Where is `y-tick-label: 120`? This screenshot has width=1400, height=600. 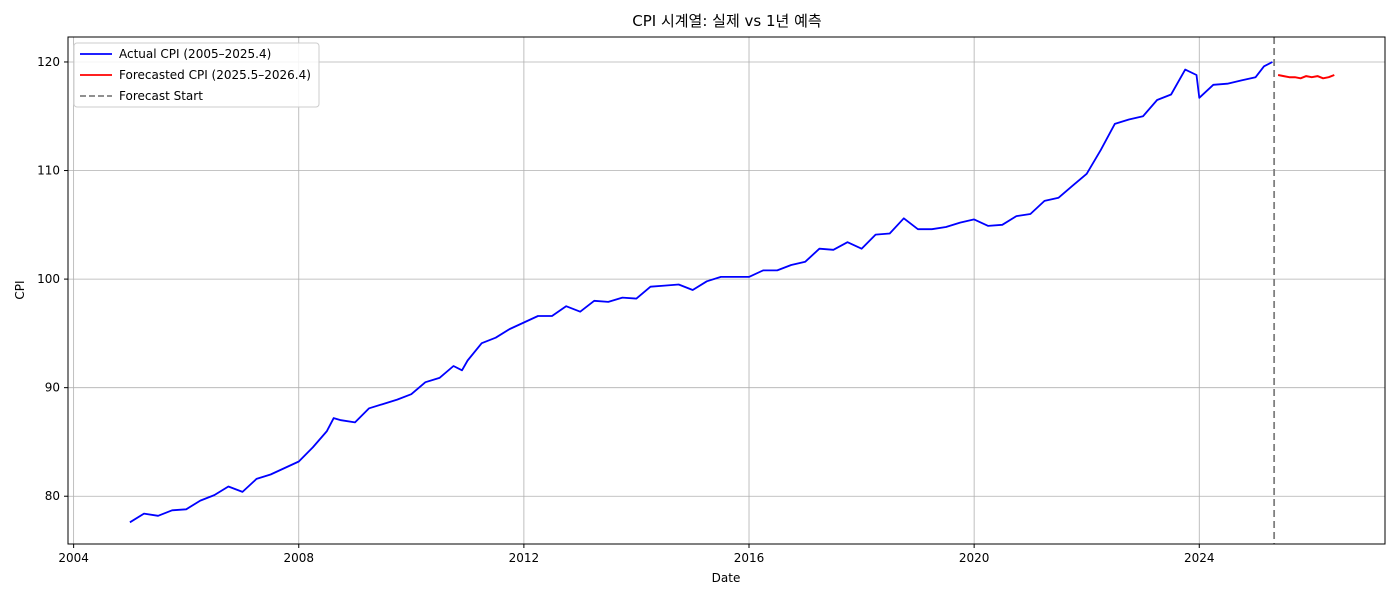 y-tick-label: 120 is located at coordinates (48, 62).